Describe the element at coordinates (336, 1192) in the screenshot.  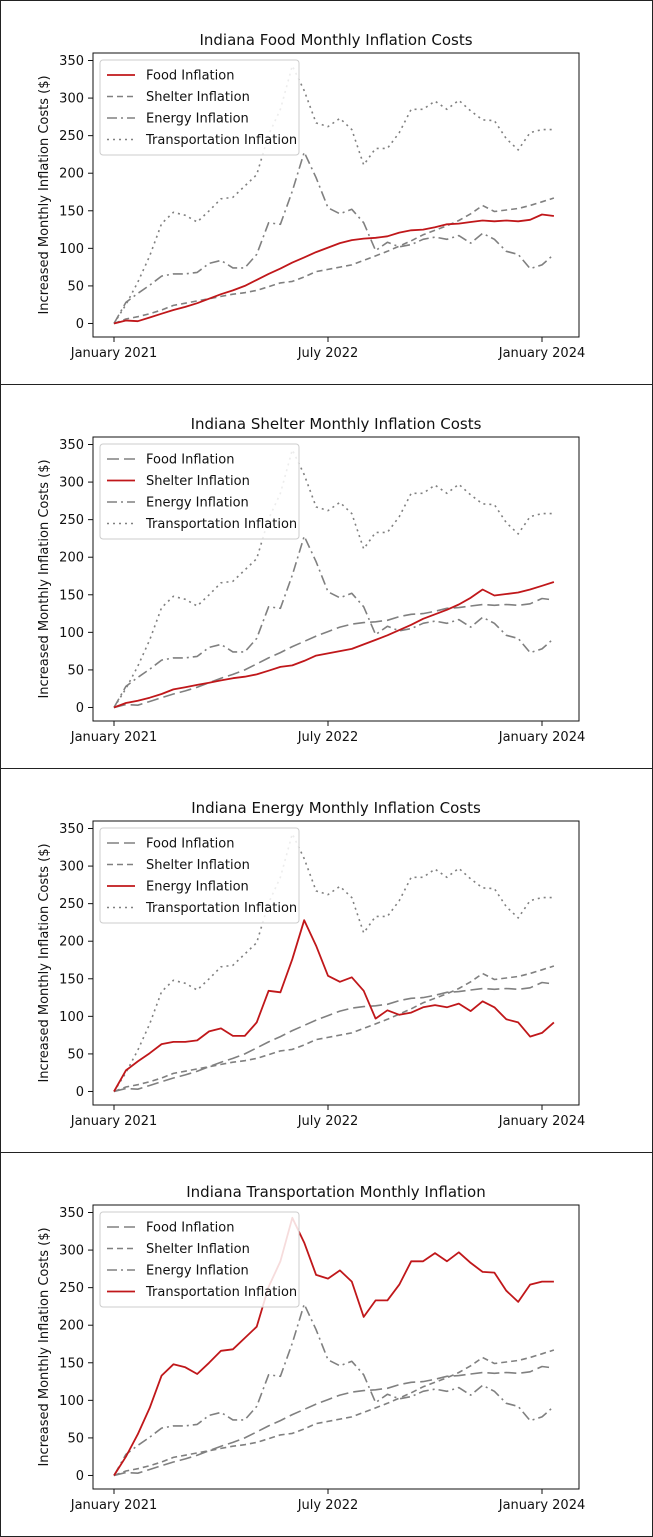
I see `chart-title: Indiana Transportation Monthly Inflation` at that location.